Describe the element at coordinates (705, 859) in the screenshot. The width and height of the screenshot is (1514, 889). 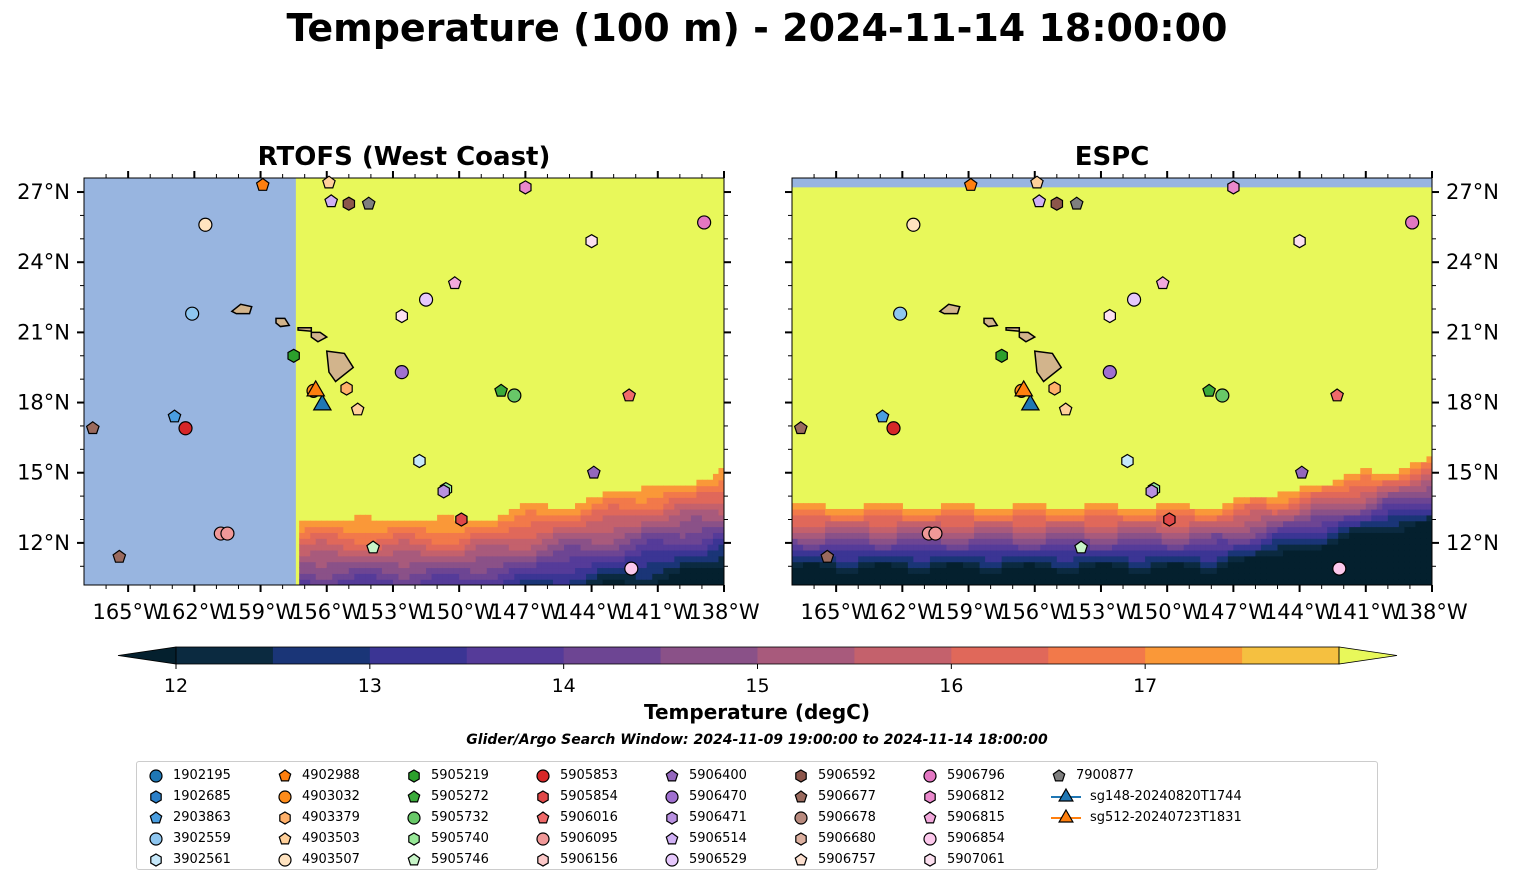
I see `legend-item: 5906529` at that location.